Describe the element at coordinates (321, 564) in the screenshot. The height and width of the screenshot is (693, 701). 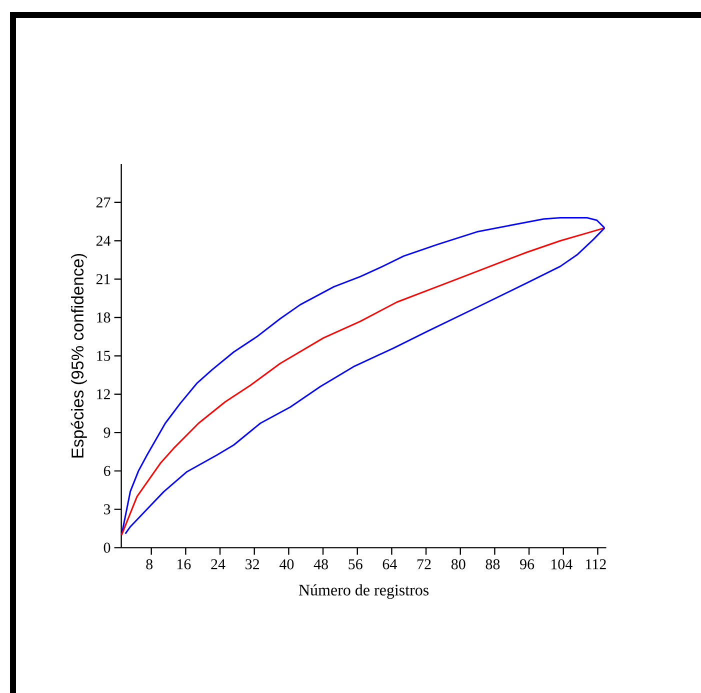
I see `x-tick-label: 48` at that location.